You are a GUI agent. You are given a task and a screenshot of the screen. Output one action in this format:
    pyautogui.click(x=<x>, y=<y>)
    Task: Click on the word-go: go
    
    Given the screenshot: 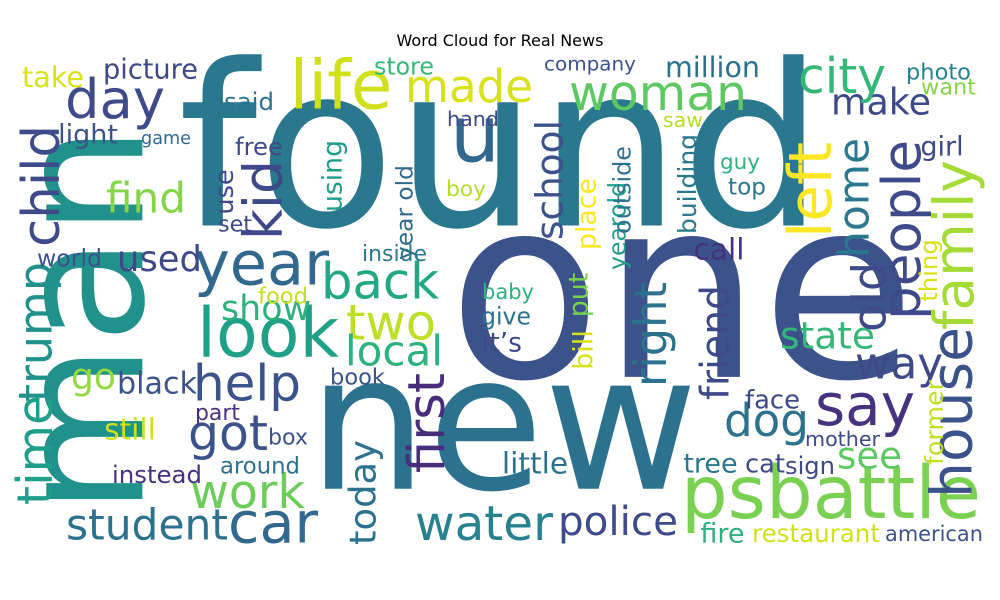 What is the action you would take?
    pyautogui.click(x=93, y=377)
    